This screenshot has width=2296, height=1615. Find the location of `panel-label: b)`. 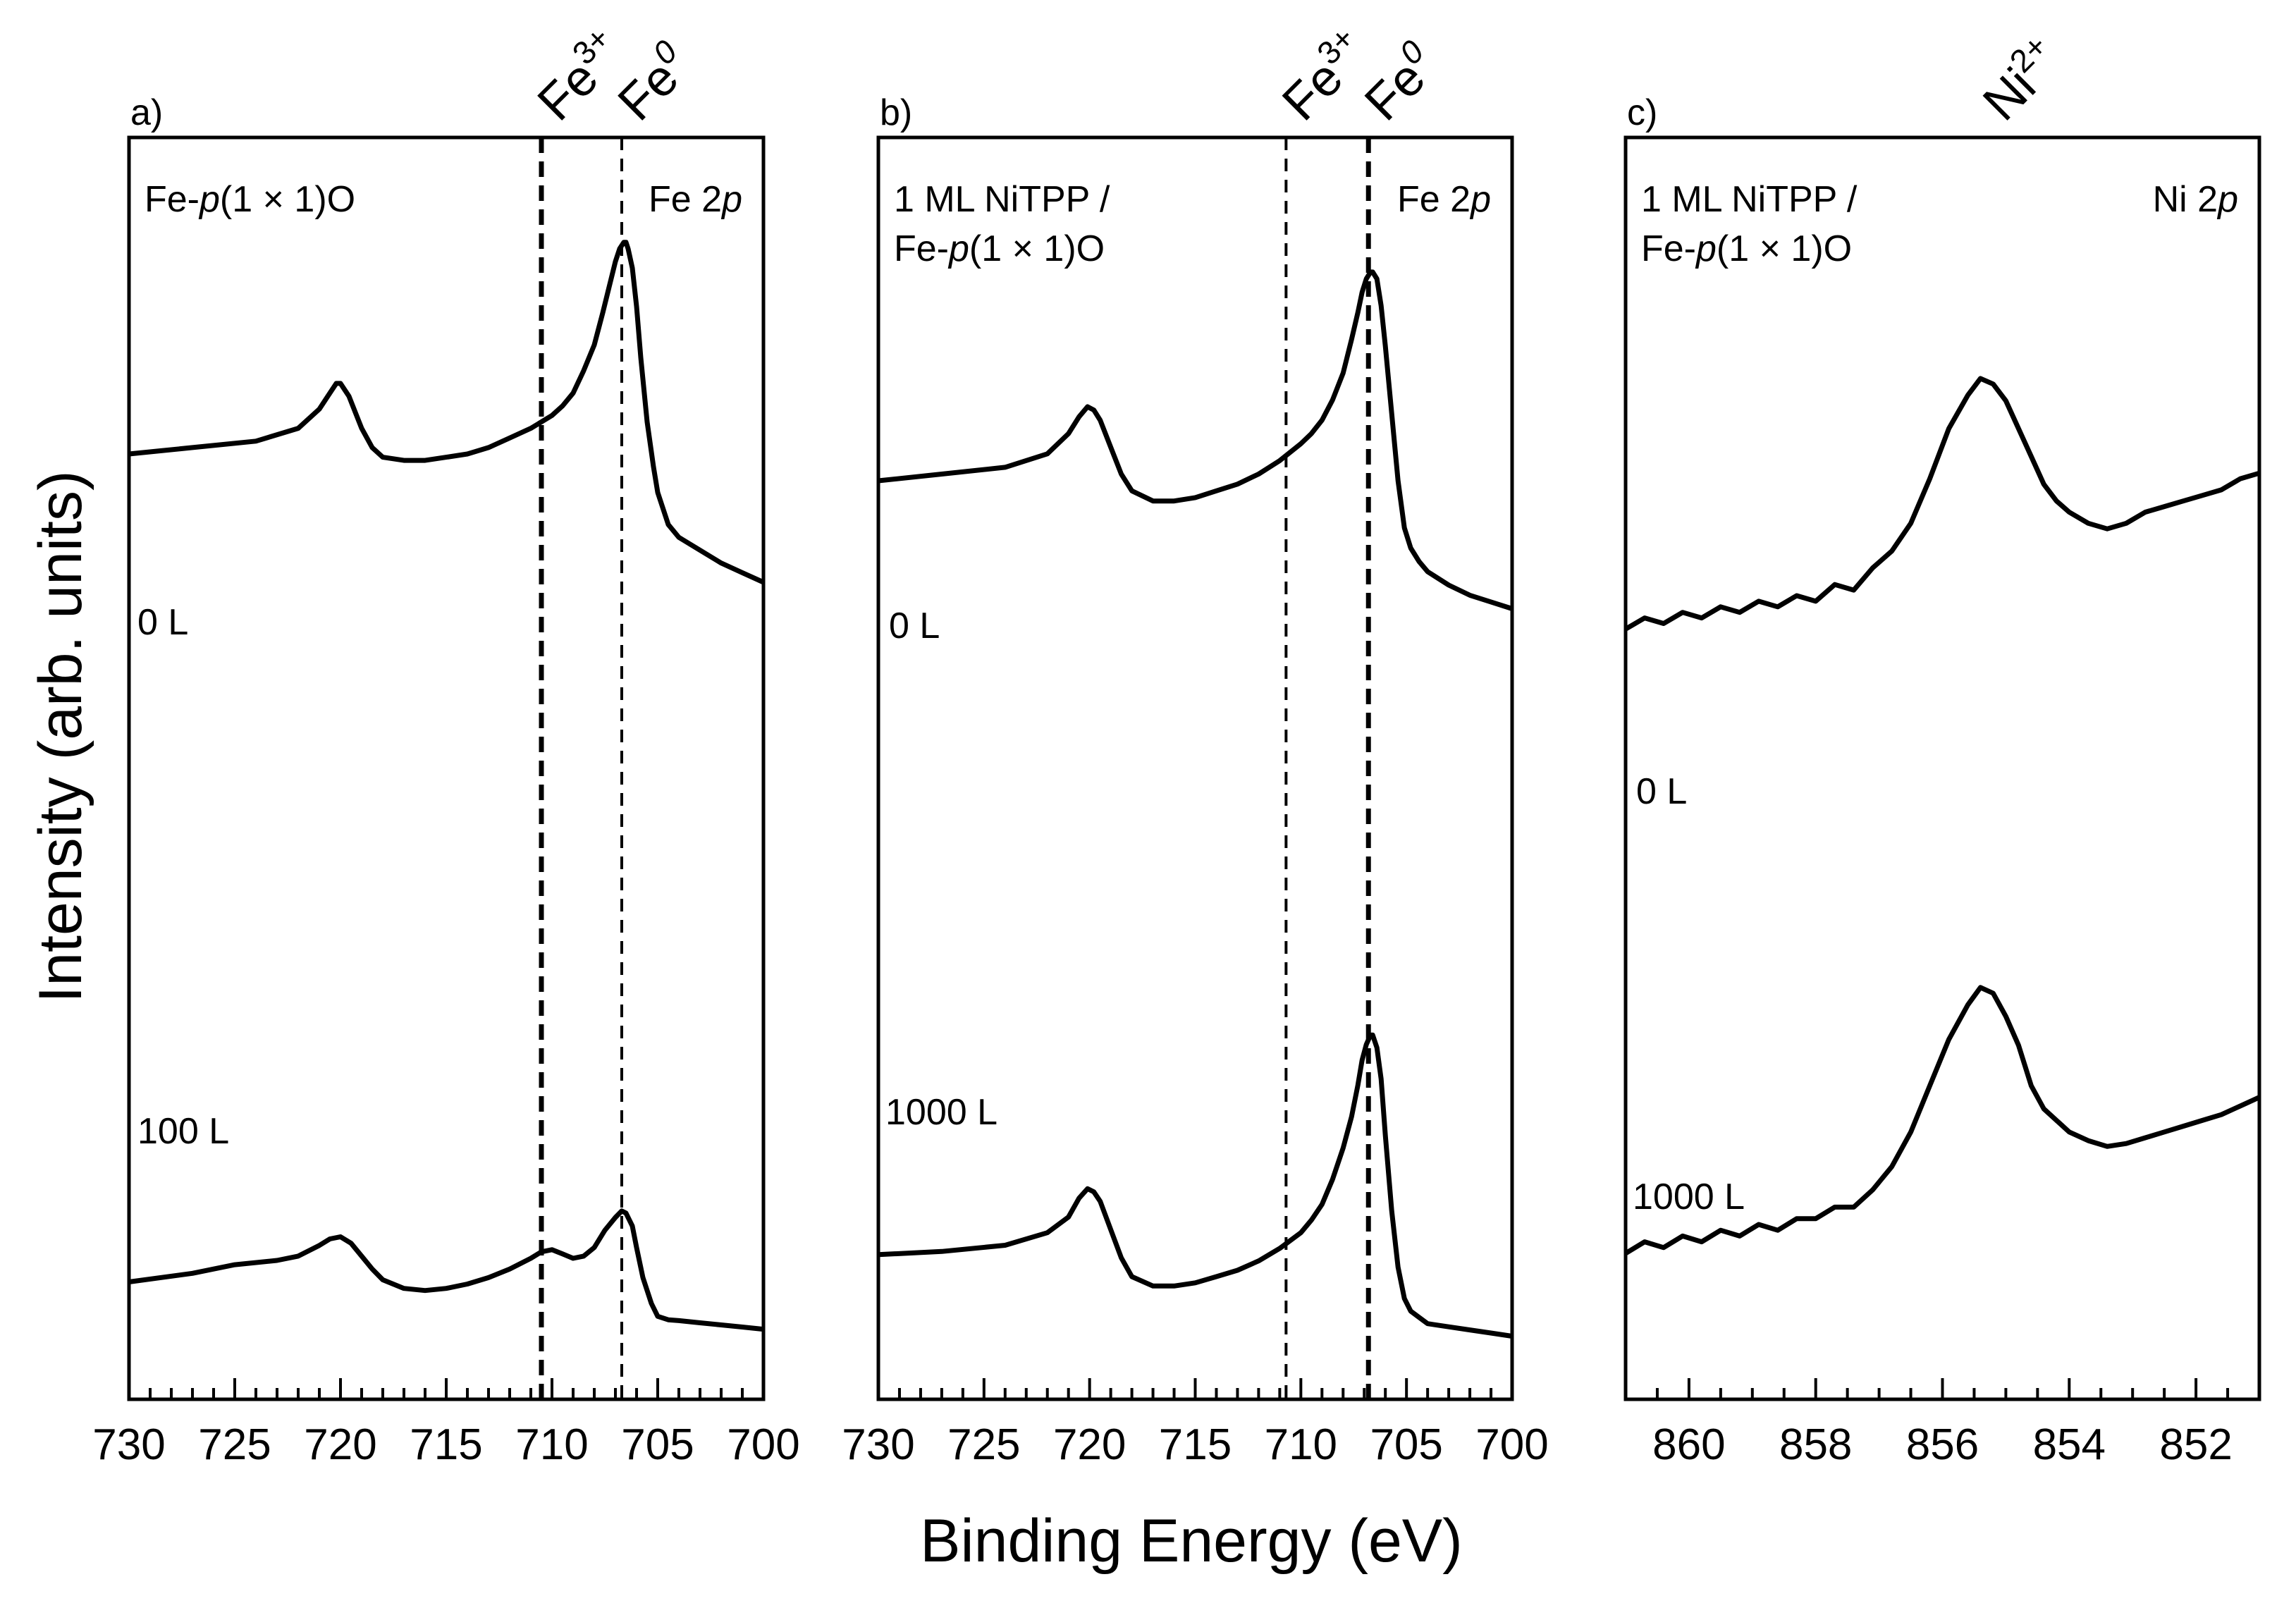

panel-label: b) is located at coordinates (896, 112).